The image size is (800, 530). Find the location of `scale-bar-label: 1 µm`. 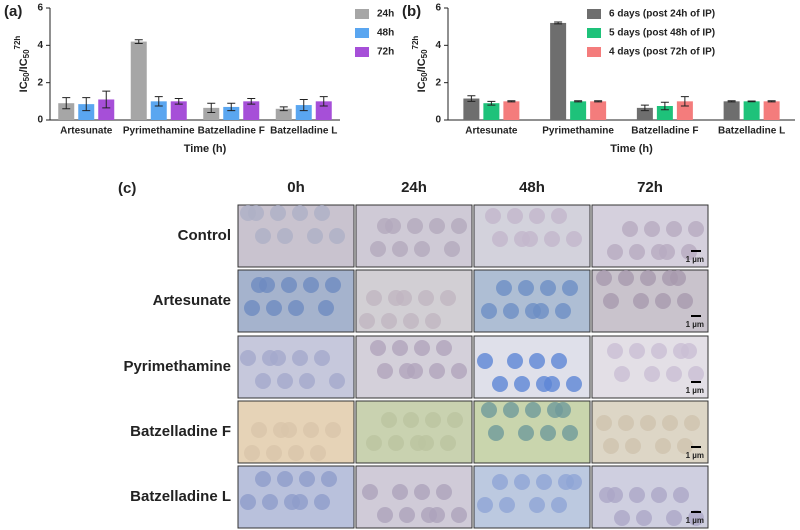

scale-bar-label: 1 µm is located at coordinates (695, 455).